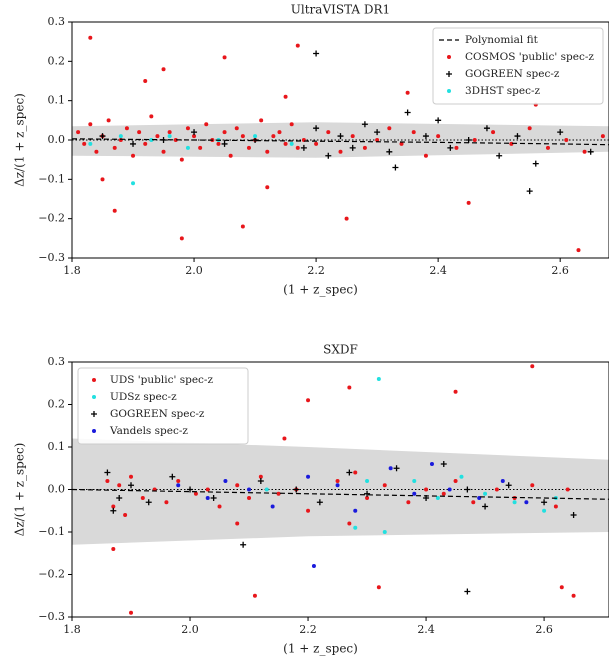 The height and width of the screenshot is (660, 609). I want to click on y-tick-label: 0.3, so click(57, 361).